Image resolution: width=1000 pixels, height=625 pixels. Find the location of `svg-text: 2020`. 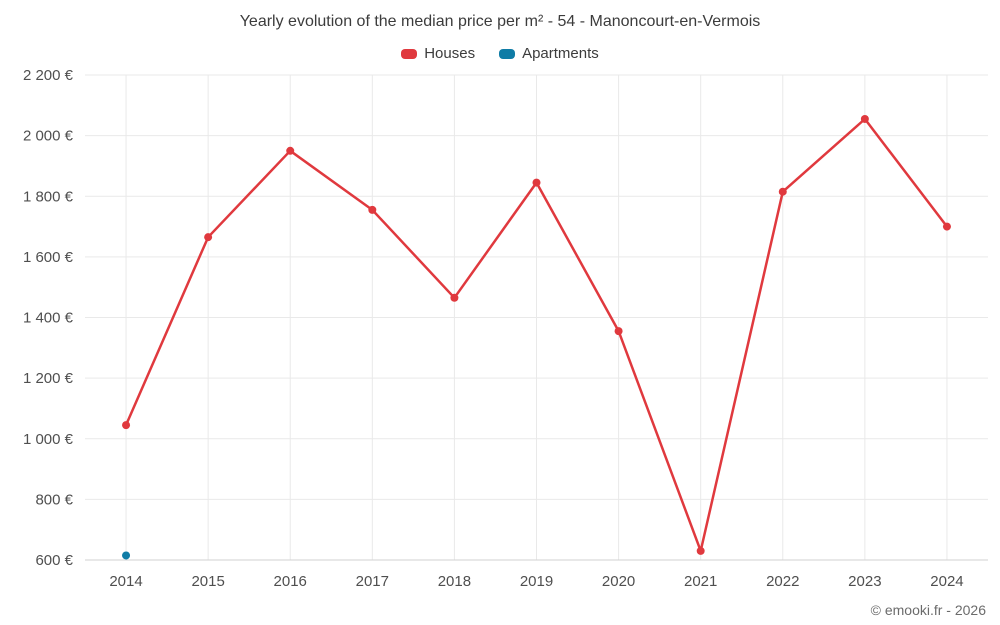

svg-text: 2020 is located at coordinates (618, 581).